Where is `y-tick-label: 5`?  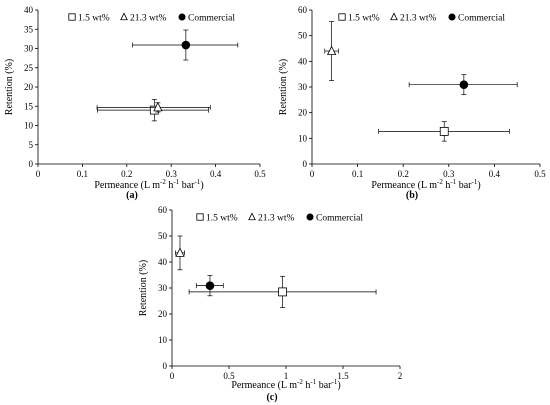 y-tick-label: 5 is located at coordinates (31, 145).